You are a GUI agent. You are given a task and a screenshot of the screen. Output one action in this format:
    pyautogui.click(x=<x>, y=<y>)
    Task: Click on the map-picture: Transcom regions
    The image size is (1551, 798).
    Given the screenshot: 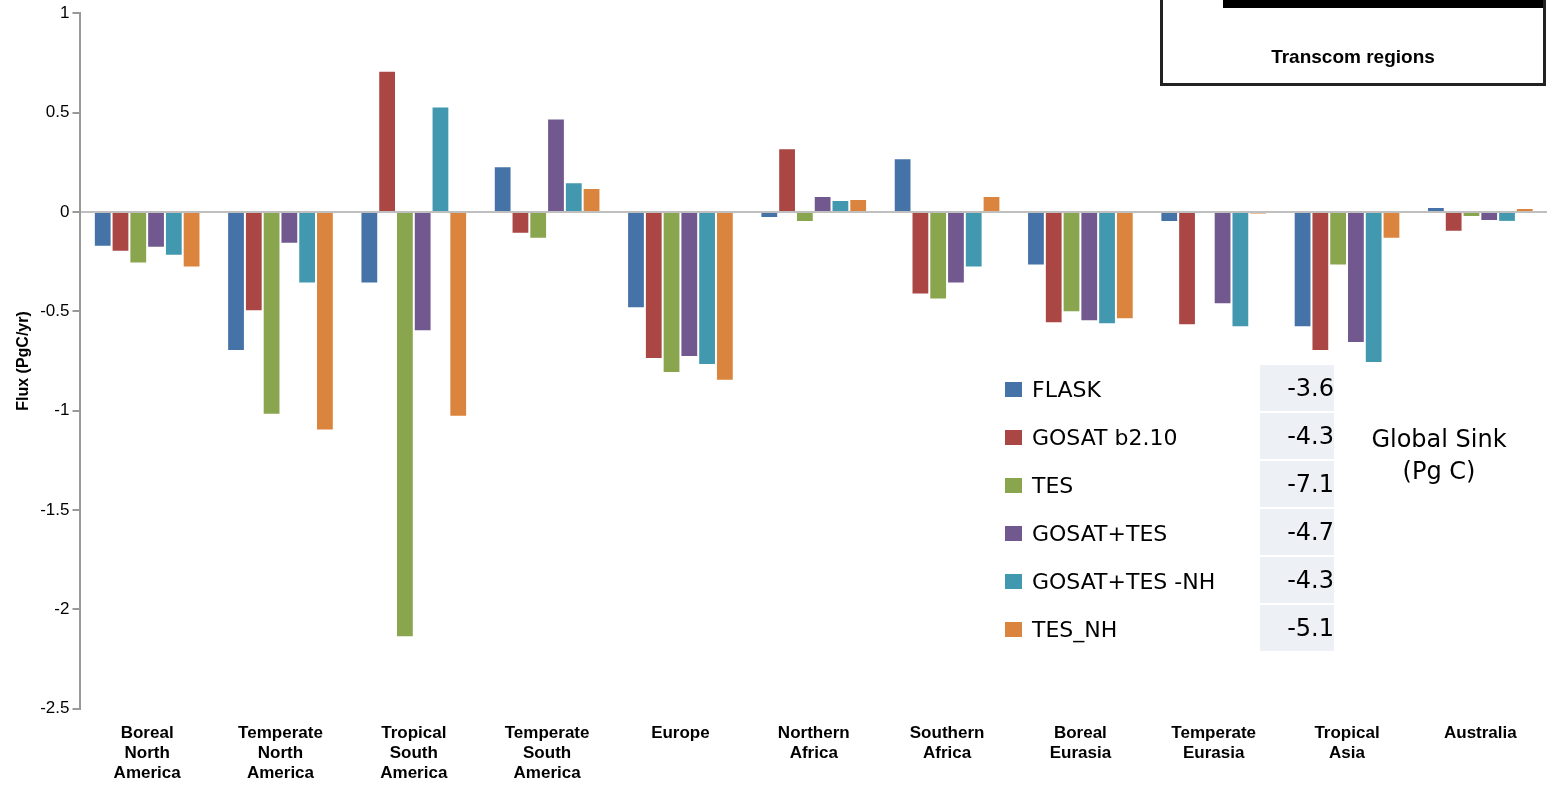 What is the action you would take?
    pyautogui.click(x=1353, y=43)
    